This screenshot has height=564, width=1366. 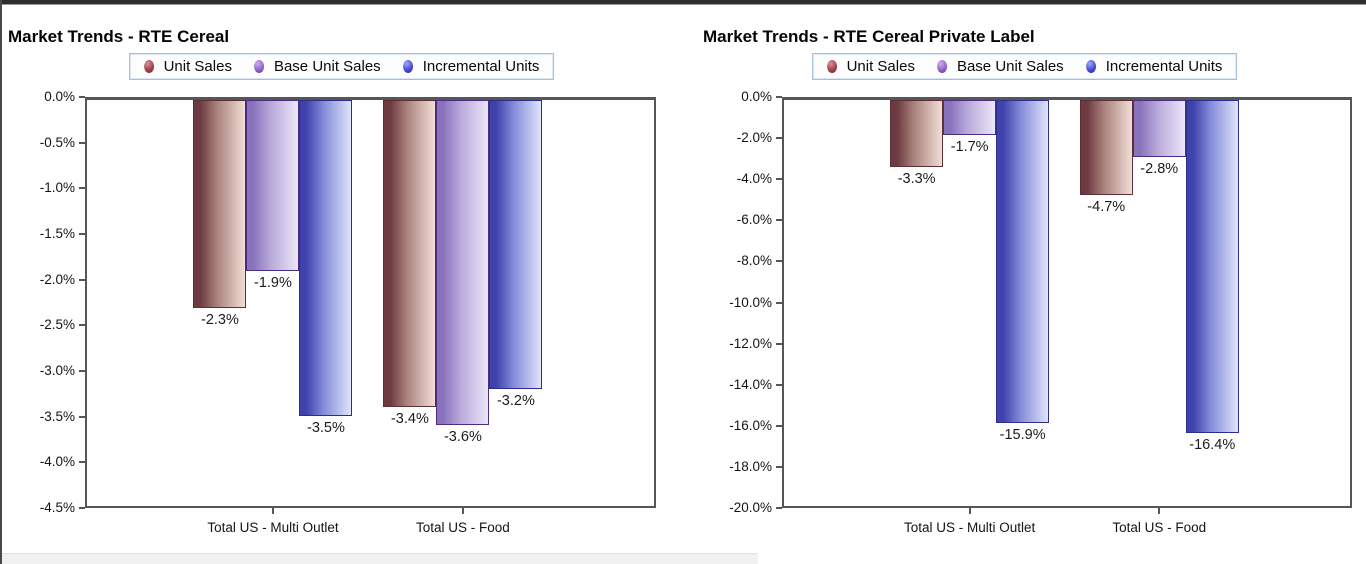 I want to click on y-axis-label: -10.0%, so click(x=750, y=302).